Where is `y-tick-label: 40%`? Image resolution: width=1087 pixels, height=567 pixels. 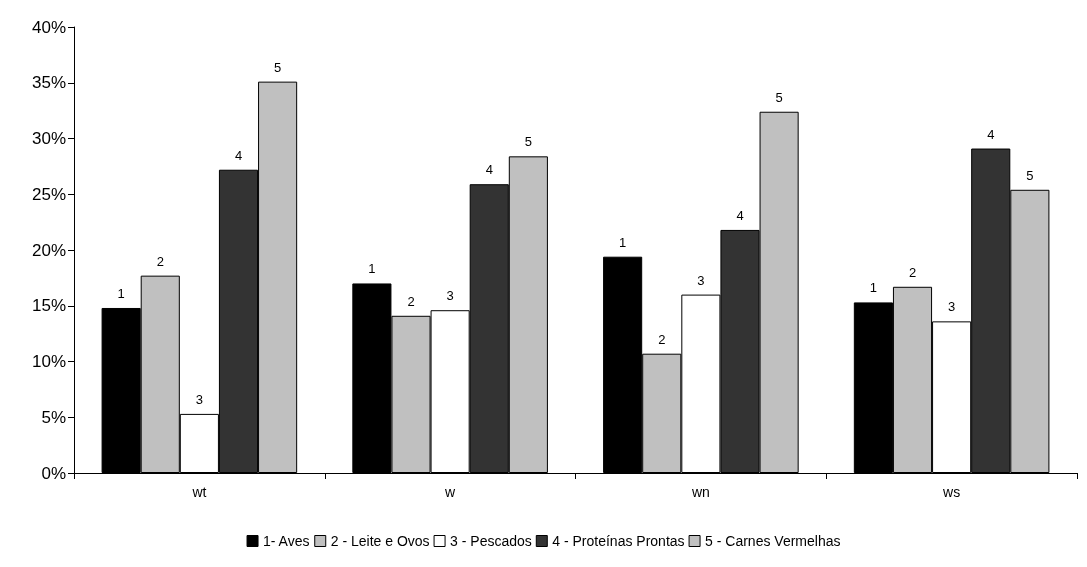
y-tick-label: 40% is located at coordinates (48, 27).